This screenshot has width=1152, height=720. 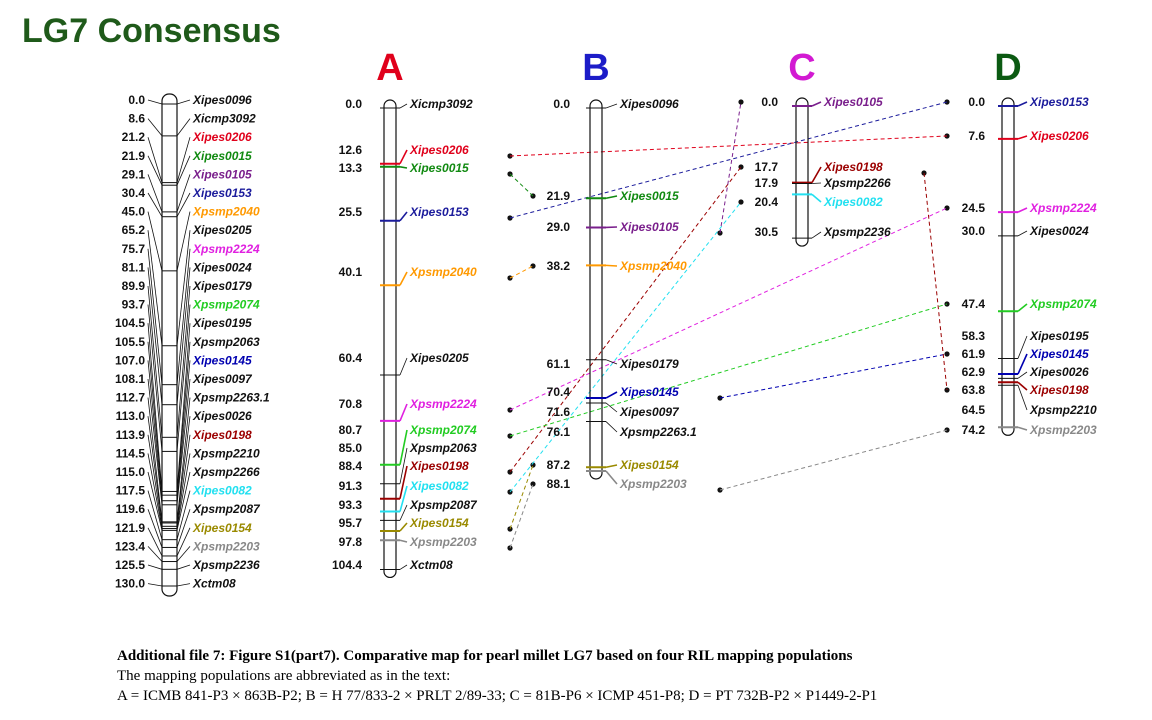 I want to click on position-label: 62.9, so click(x=974, y=372).